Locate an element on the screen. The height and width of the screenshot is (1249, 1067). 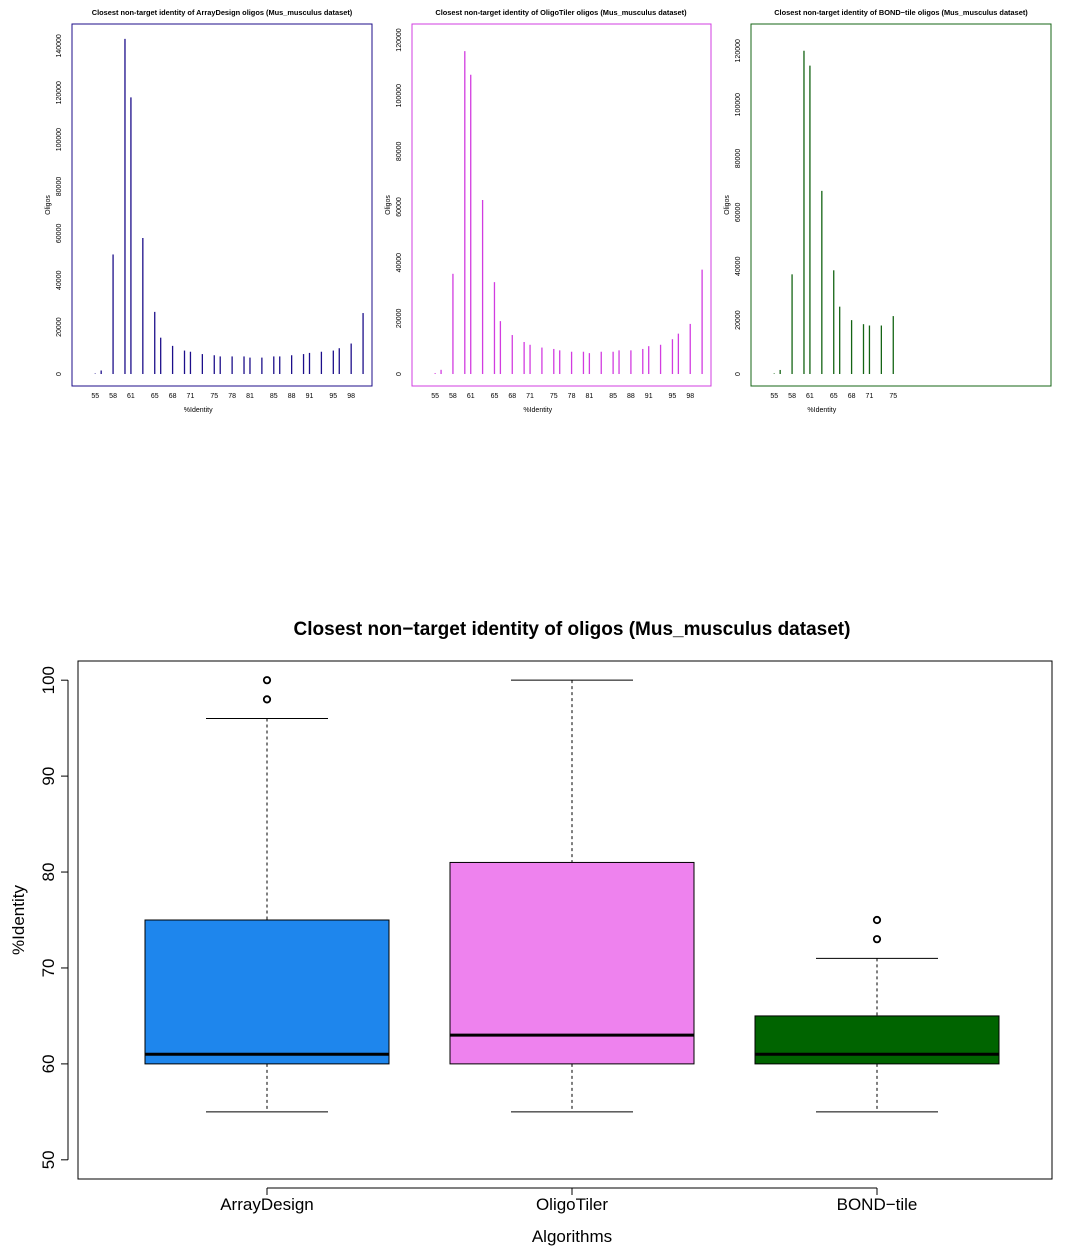
x-axis-label: Algorithms is located at coordinates (572, 1236).